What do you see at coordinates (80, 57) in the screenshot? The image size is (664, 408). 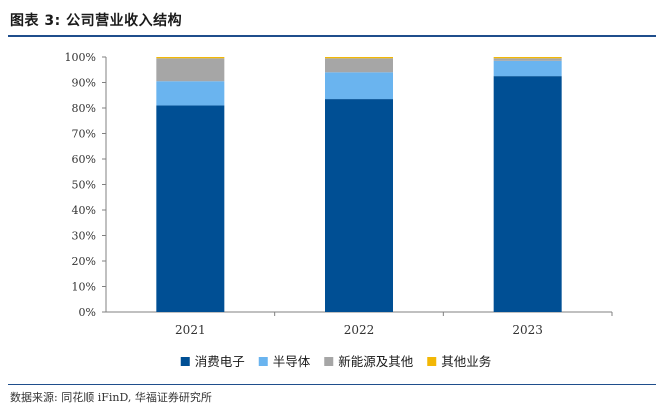 I see `y-tick-label: 100%` at bounding box center [80, 57].